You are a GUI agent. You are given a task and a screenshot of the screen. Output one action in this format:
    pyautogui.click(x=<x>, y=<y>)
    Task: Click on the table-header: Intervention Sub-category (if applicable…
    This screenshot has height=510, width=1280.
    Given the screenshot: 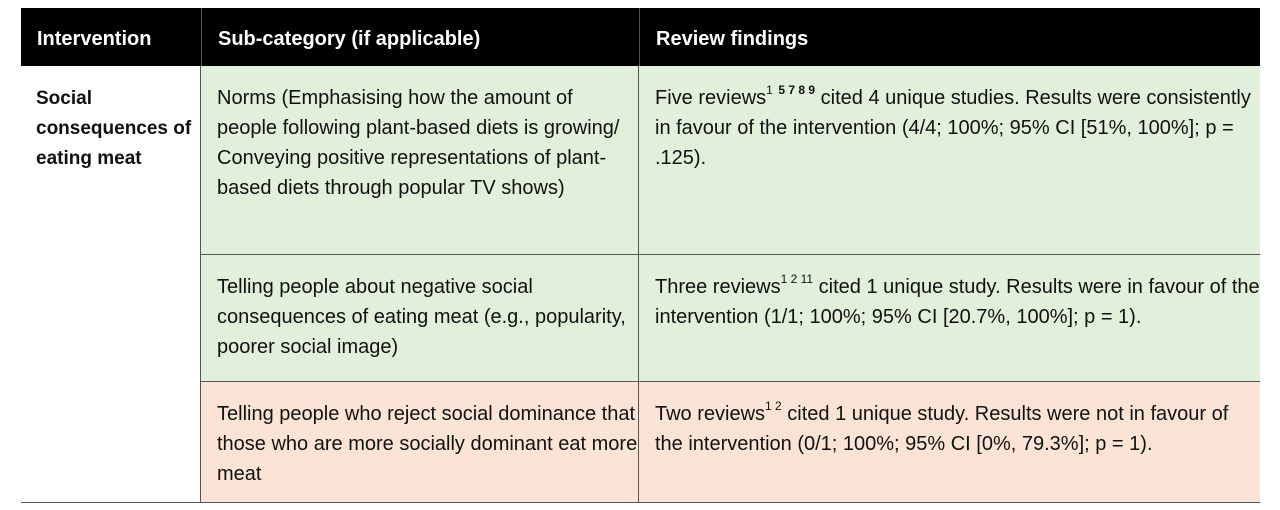 What is the action you would take?
    pyautogui.click(x=640, y=37)
    